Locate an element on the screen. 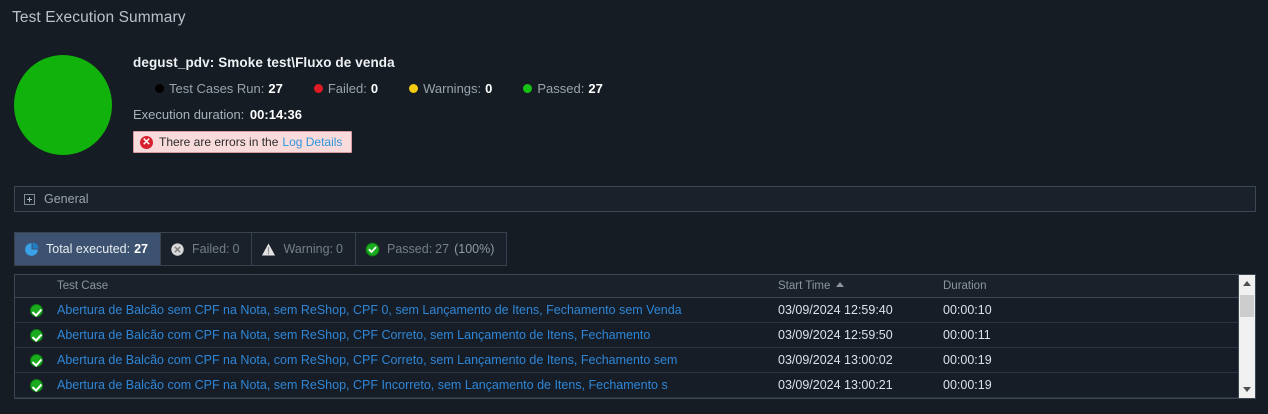 This screenshot has width=1268, height=414. error-circle-icon: ✕ is located at coordinates (146, 142).